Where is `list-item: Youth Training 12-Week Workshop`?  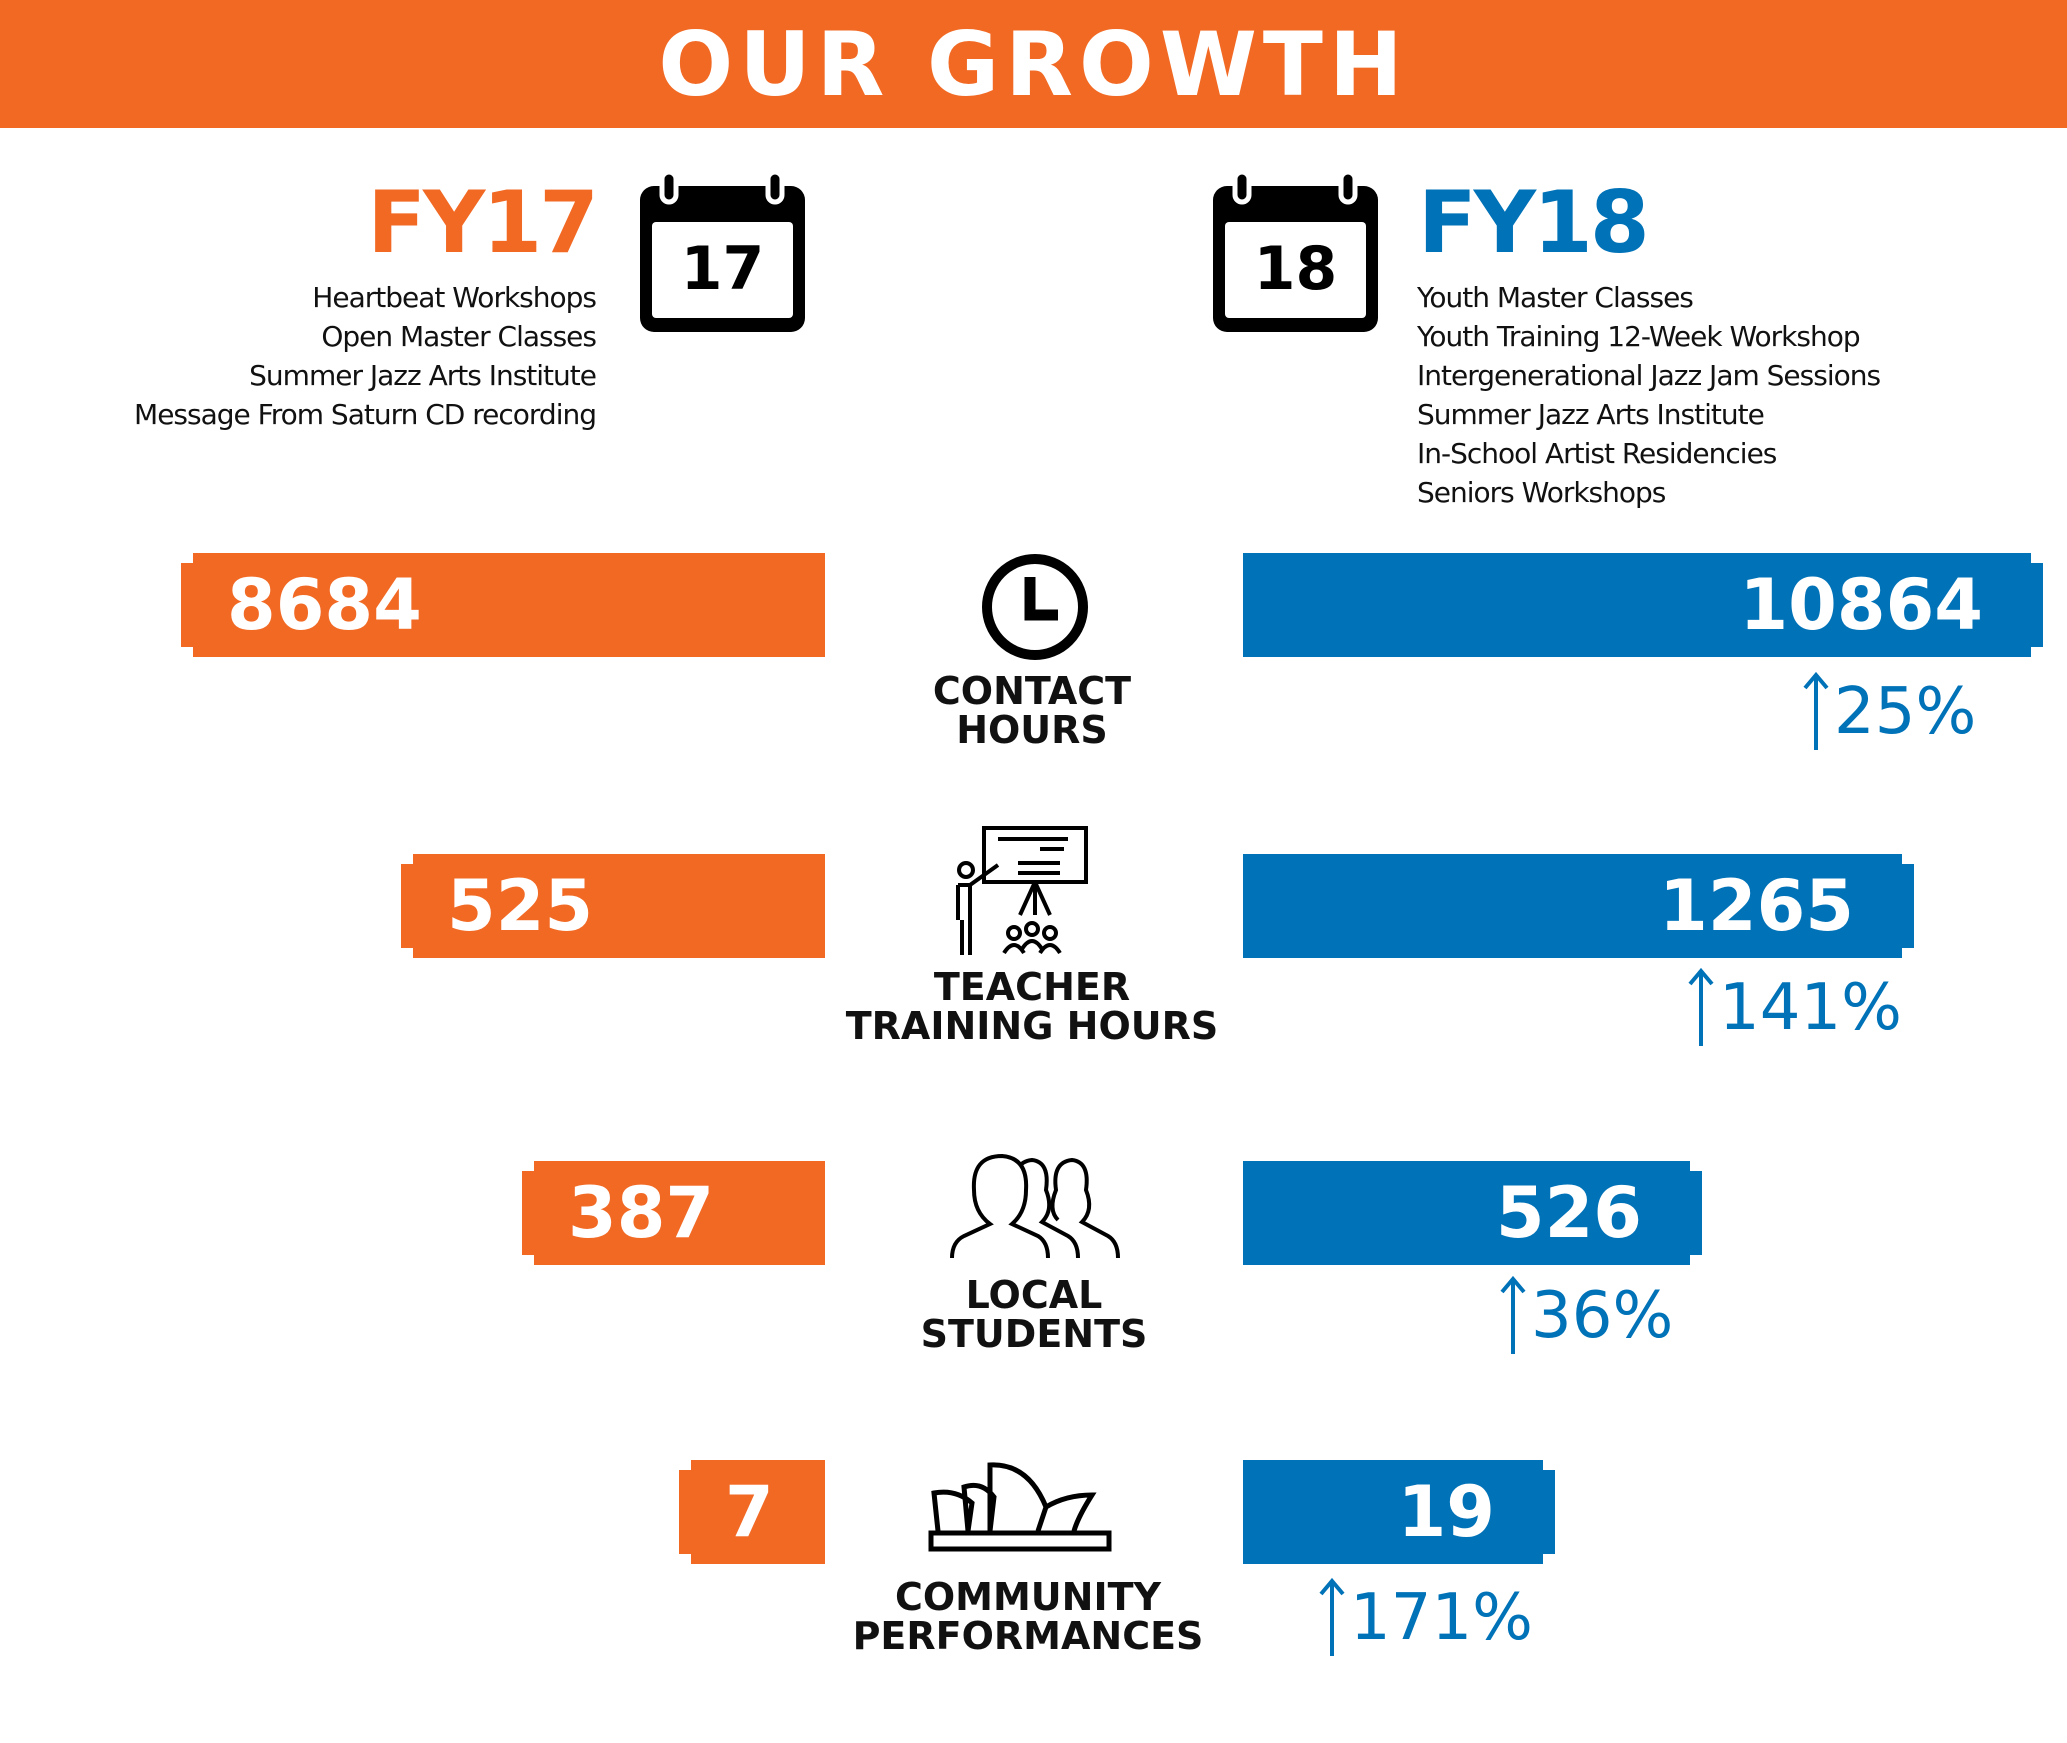 list-item: Youth Training 12-Week Workshop is located at coordinates (1639, 336).